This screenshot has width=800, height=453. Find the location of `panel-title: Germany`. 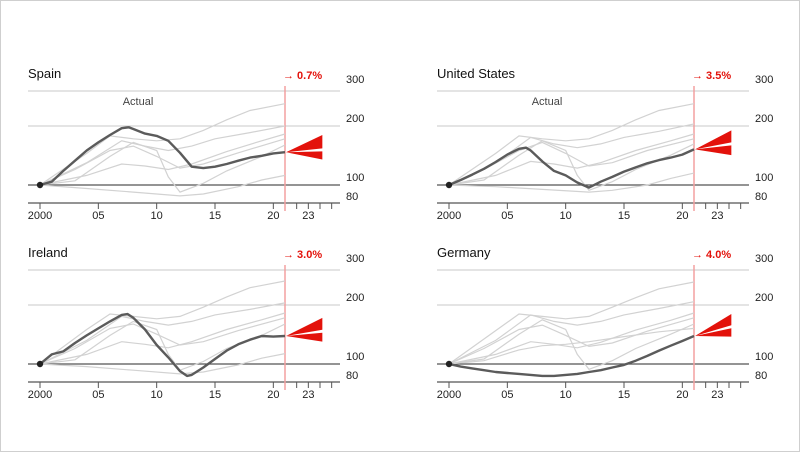

panel-title: Germany is located at coordinates (464, 252).